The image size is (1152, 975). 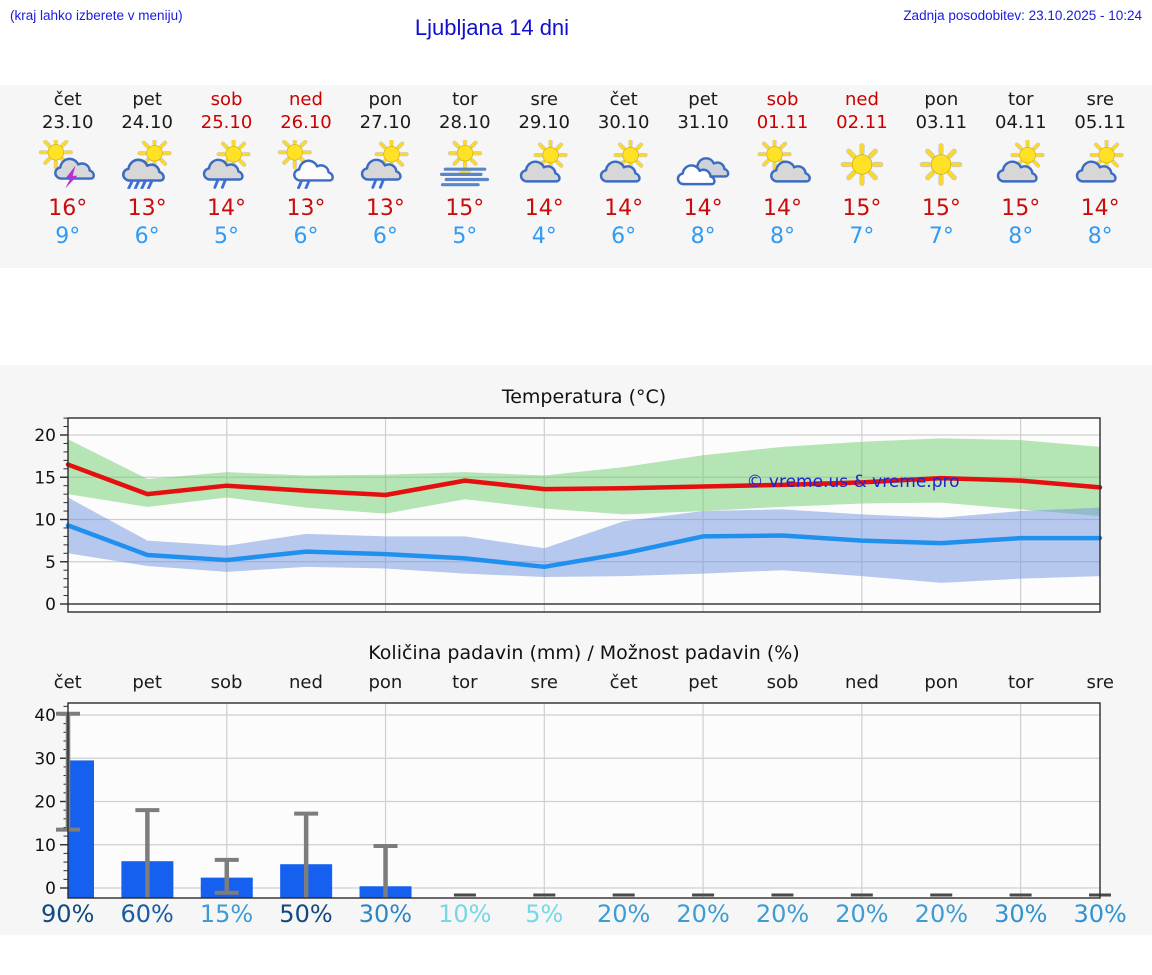 I want to click on forecast-day: ned 02.11 15° 7°, so click(x=861, y=178).